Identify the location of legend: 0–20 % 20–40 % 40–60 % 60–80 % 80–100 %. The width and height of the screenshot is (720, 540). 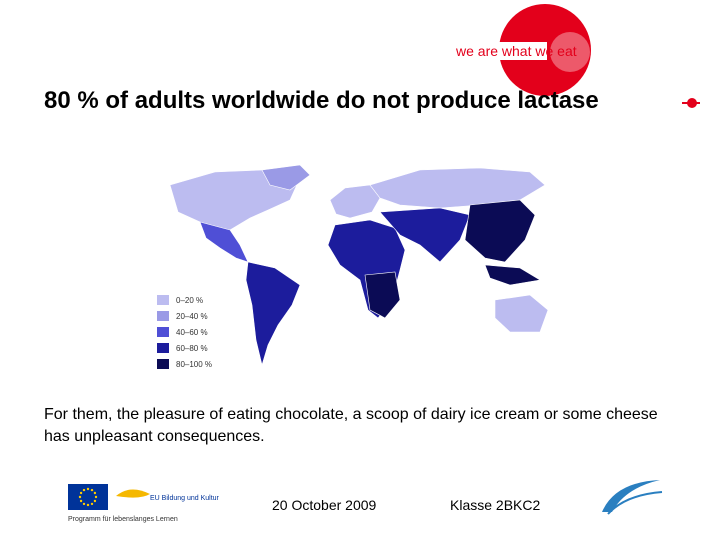
(184, 332).